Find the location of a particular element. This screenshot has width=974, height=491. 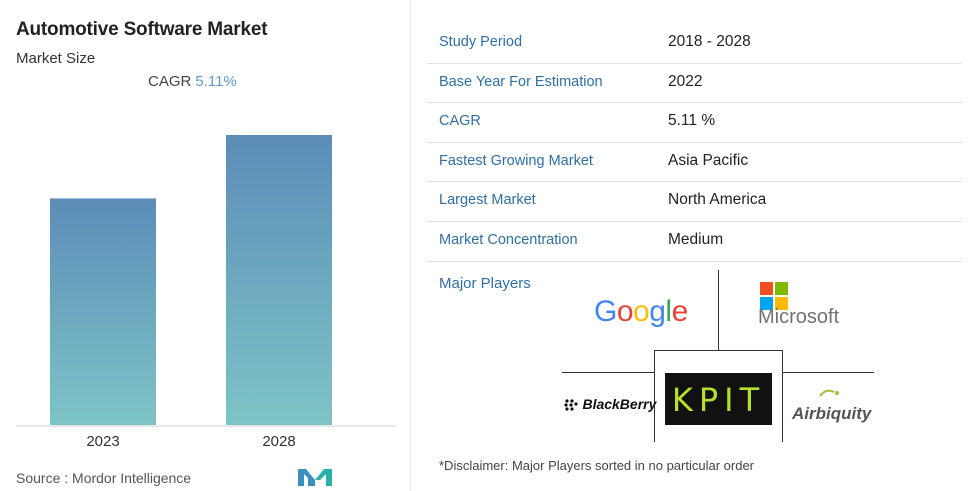

table-row: Largest Market North America is located at coordinates (694, 202).